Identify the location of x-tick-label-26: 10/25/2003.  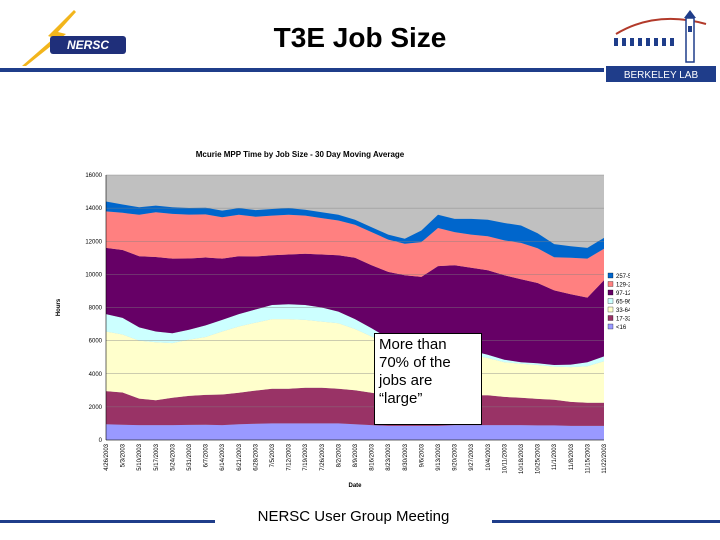
(539, 458).